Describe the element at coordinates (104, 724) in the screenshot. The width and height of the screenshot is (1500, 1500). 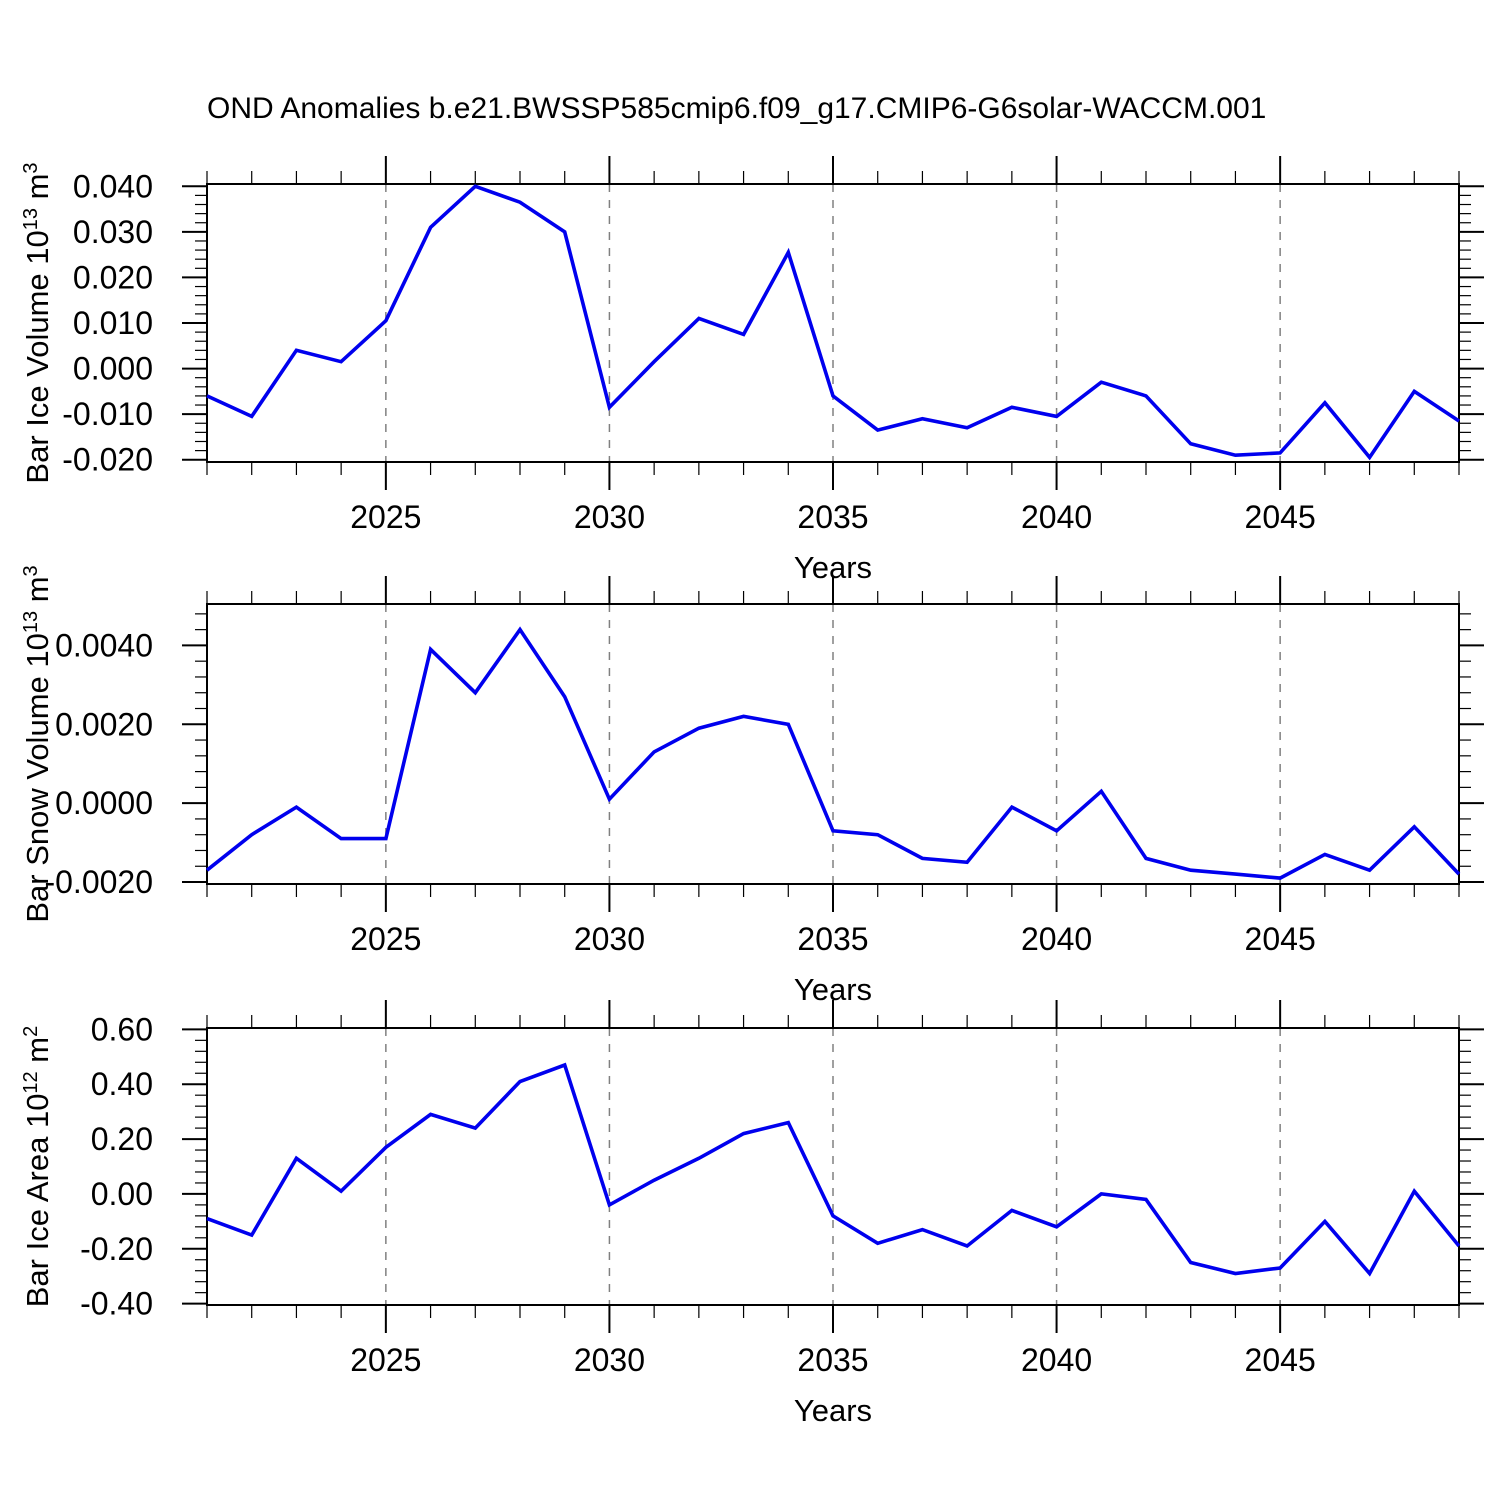
I see `y-tick-label: 0.0020` at that location.